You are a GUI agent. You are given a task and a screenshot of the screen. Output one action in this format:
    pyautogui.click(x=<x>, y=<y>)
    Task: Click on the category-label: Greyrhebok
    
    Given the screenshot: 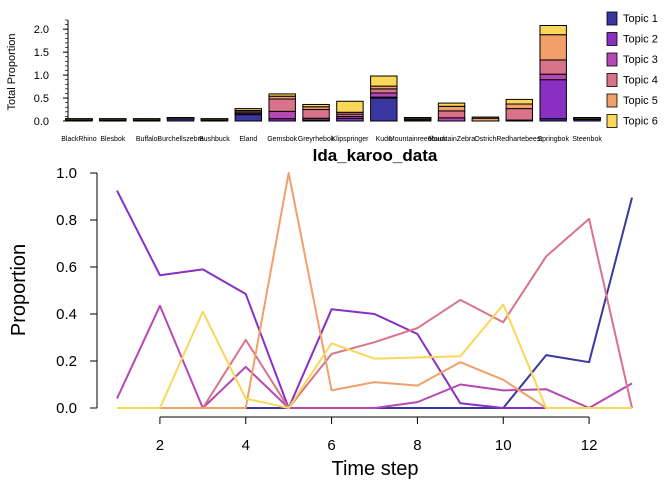 What is the action you would take?
    pyautogui.click(x=316, y=139)
    